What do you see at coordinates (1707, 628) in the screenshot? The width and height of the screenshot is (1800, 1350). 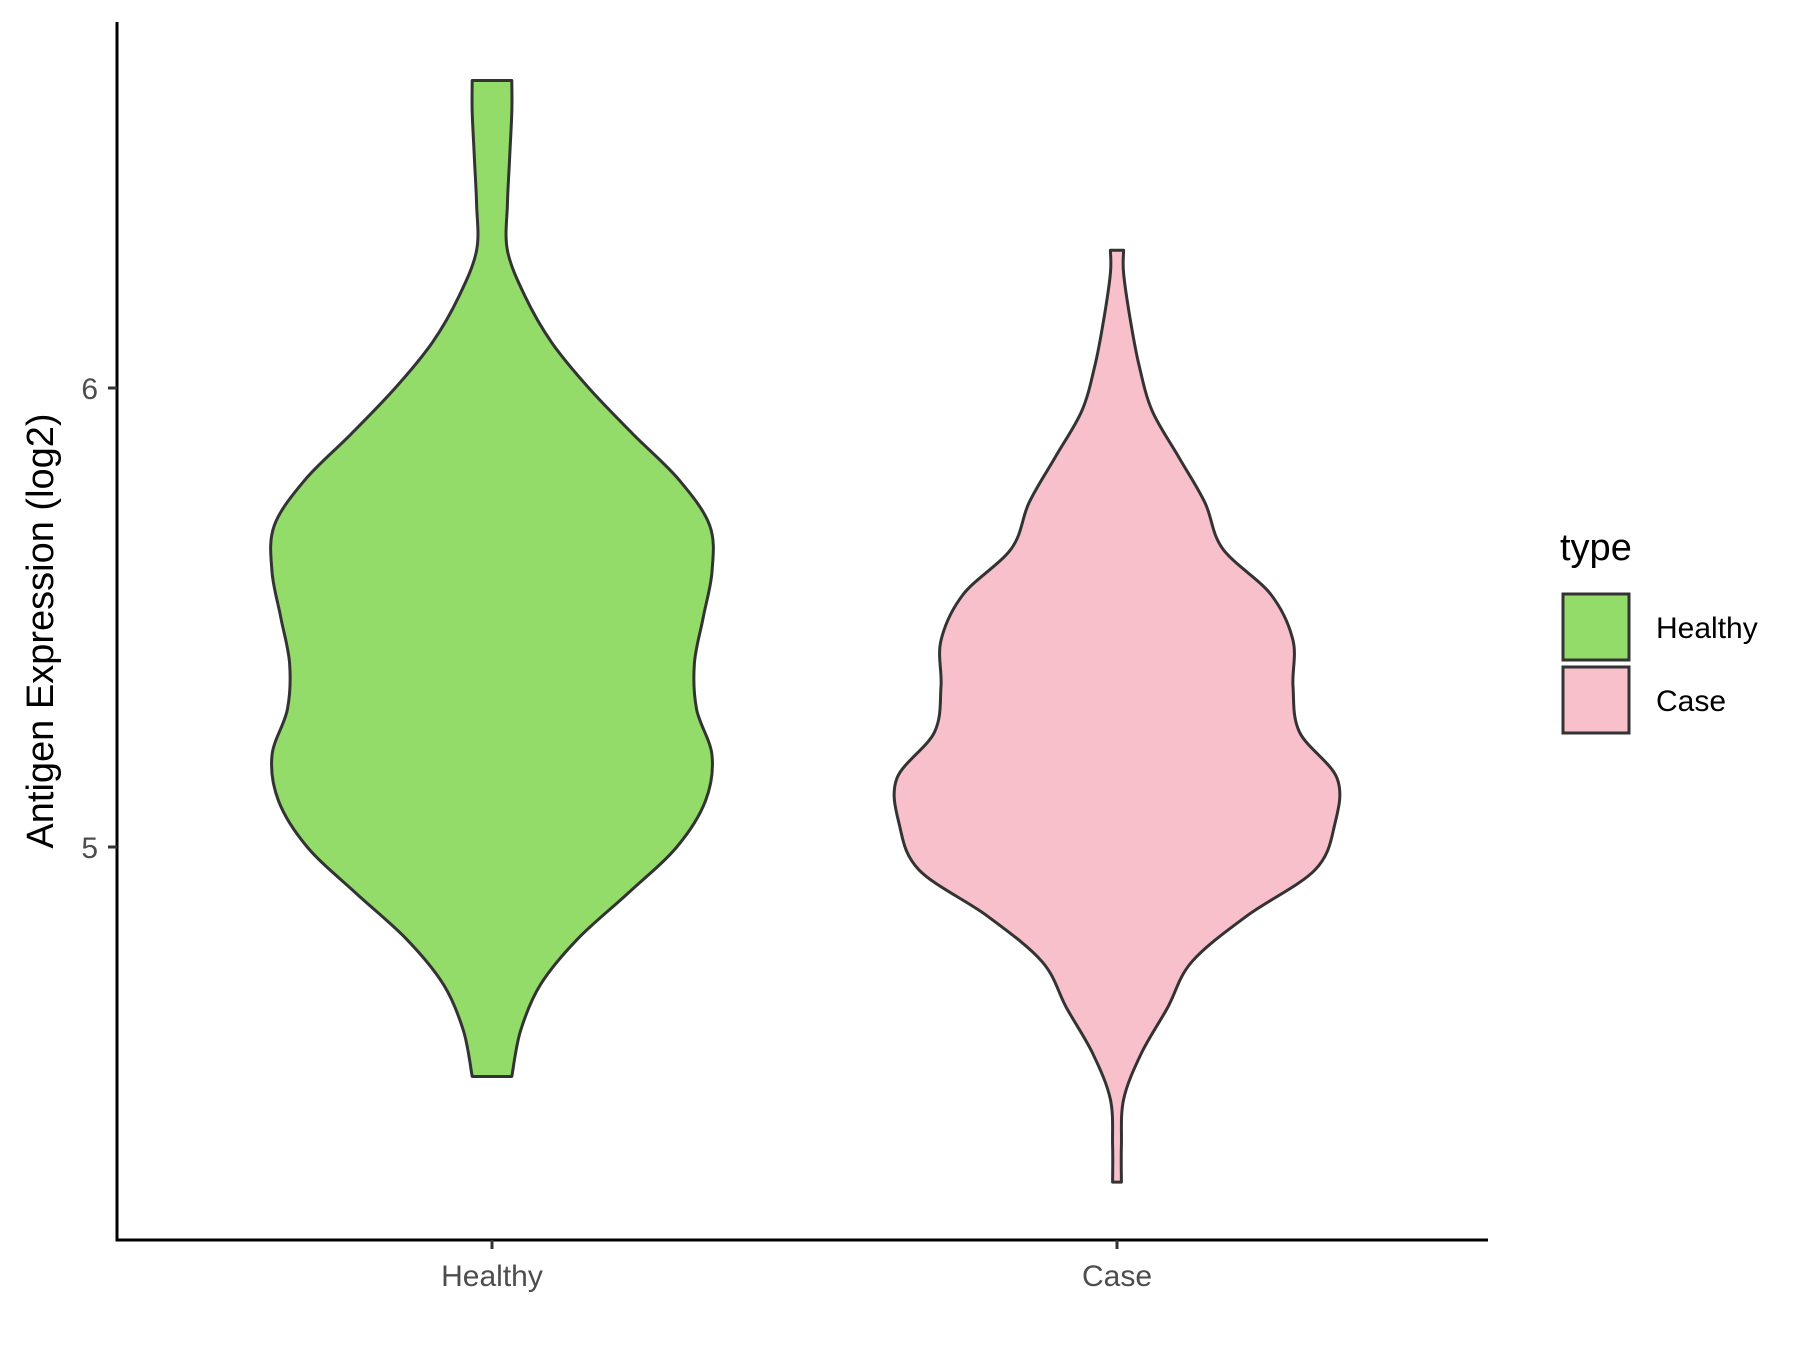 I see `legend-label-healthy: Healthy` at bounding box center [1707, 628].